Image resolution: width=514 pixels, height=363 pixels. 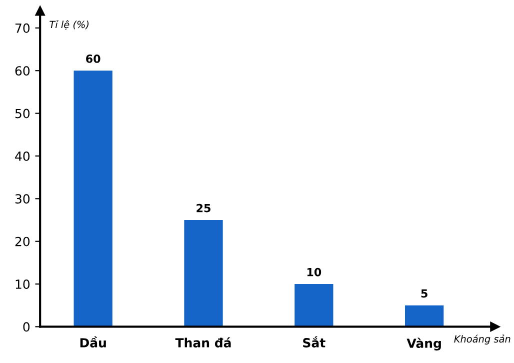 What do you see at coordinates (22, 113) in the screenshot?
I see `y-tick-label: 50` at bounding box center [22, 113].